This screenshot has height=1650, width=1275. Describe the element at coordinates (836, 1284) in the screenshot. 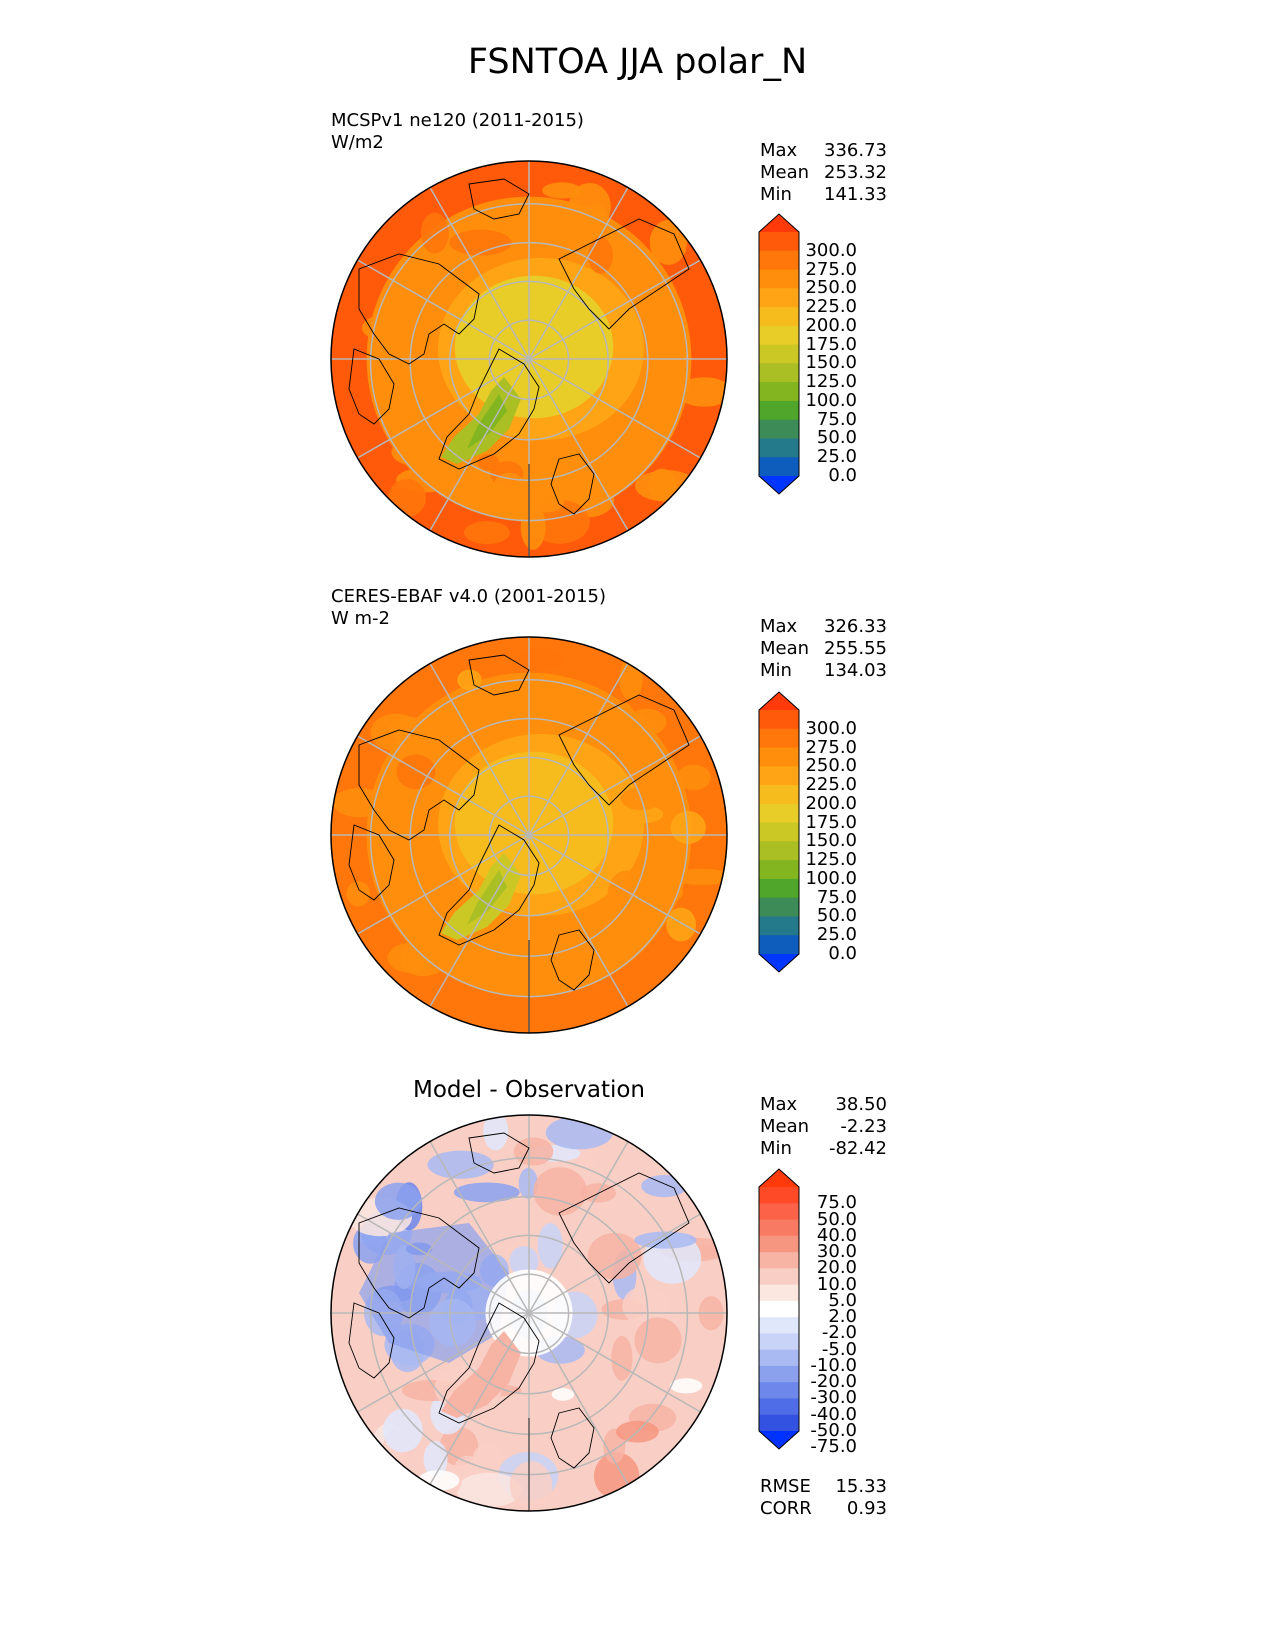

I see `colorbar-tick-label: 10.0` at that location.